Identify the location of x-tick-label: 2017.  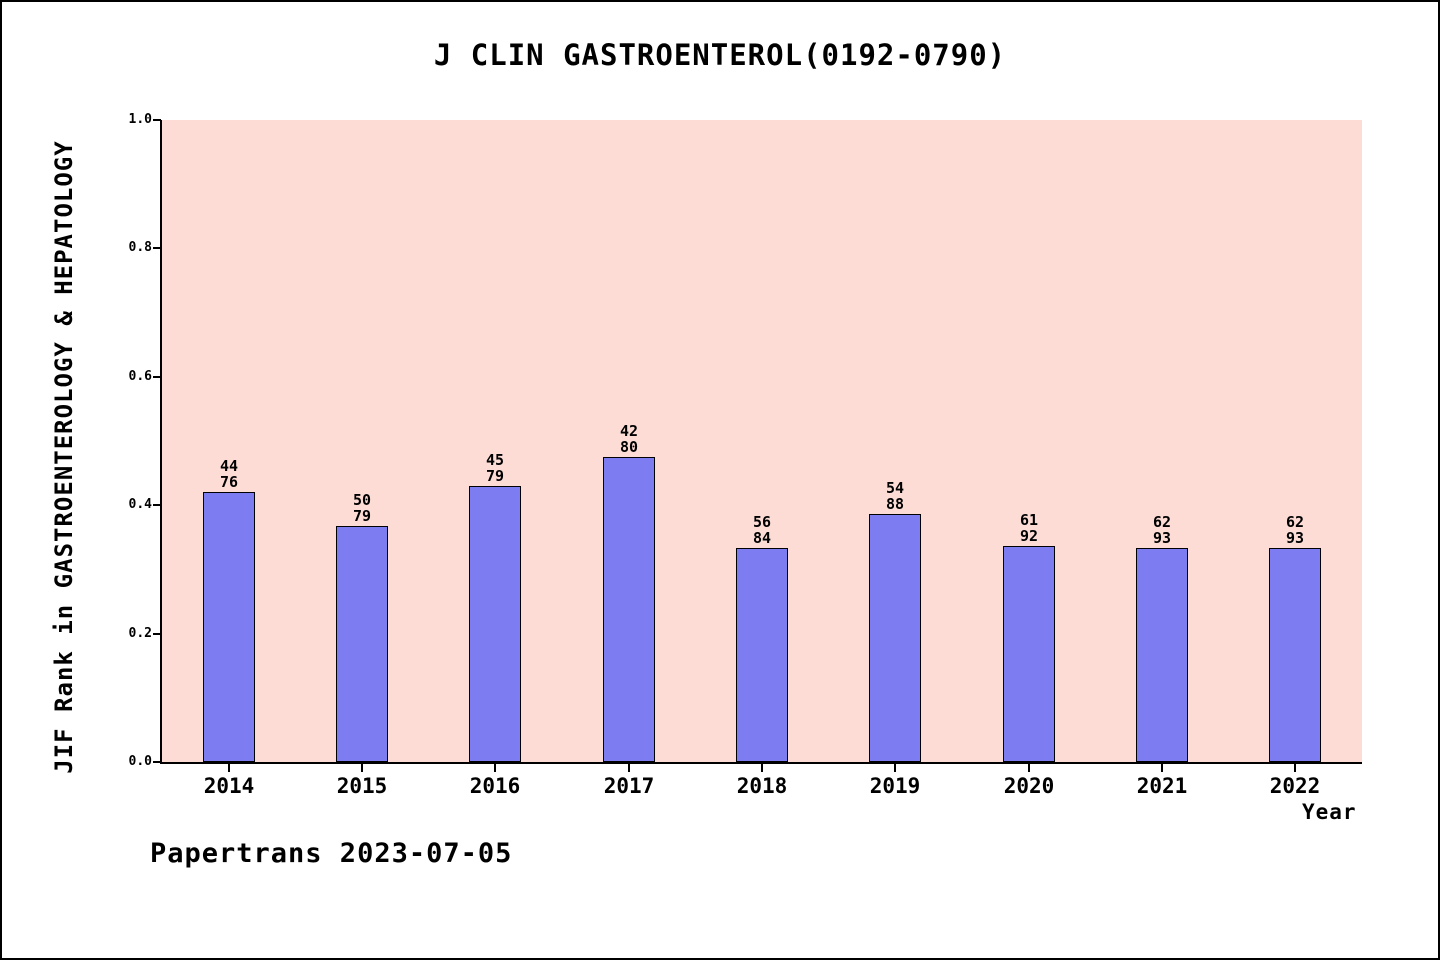
(629, 786).